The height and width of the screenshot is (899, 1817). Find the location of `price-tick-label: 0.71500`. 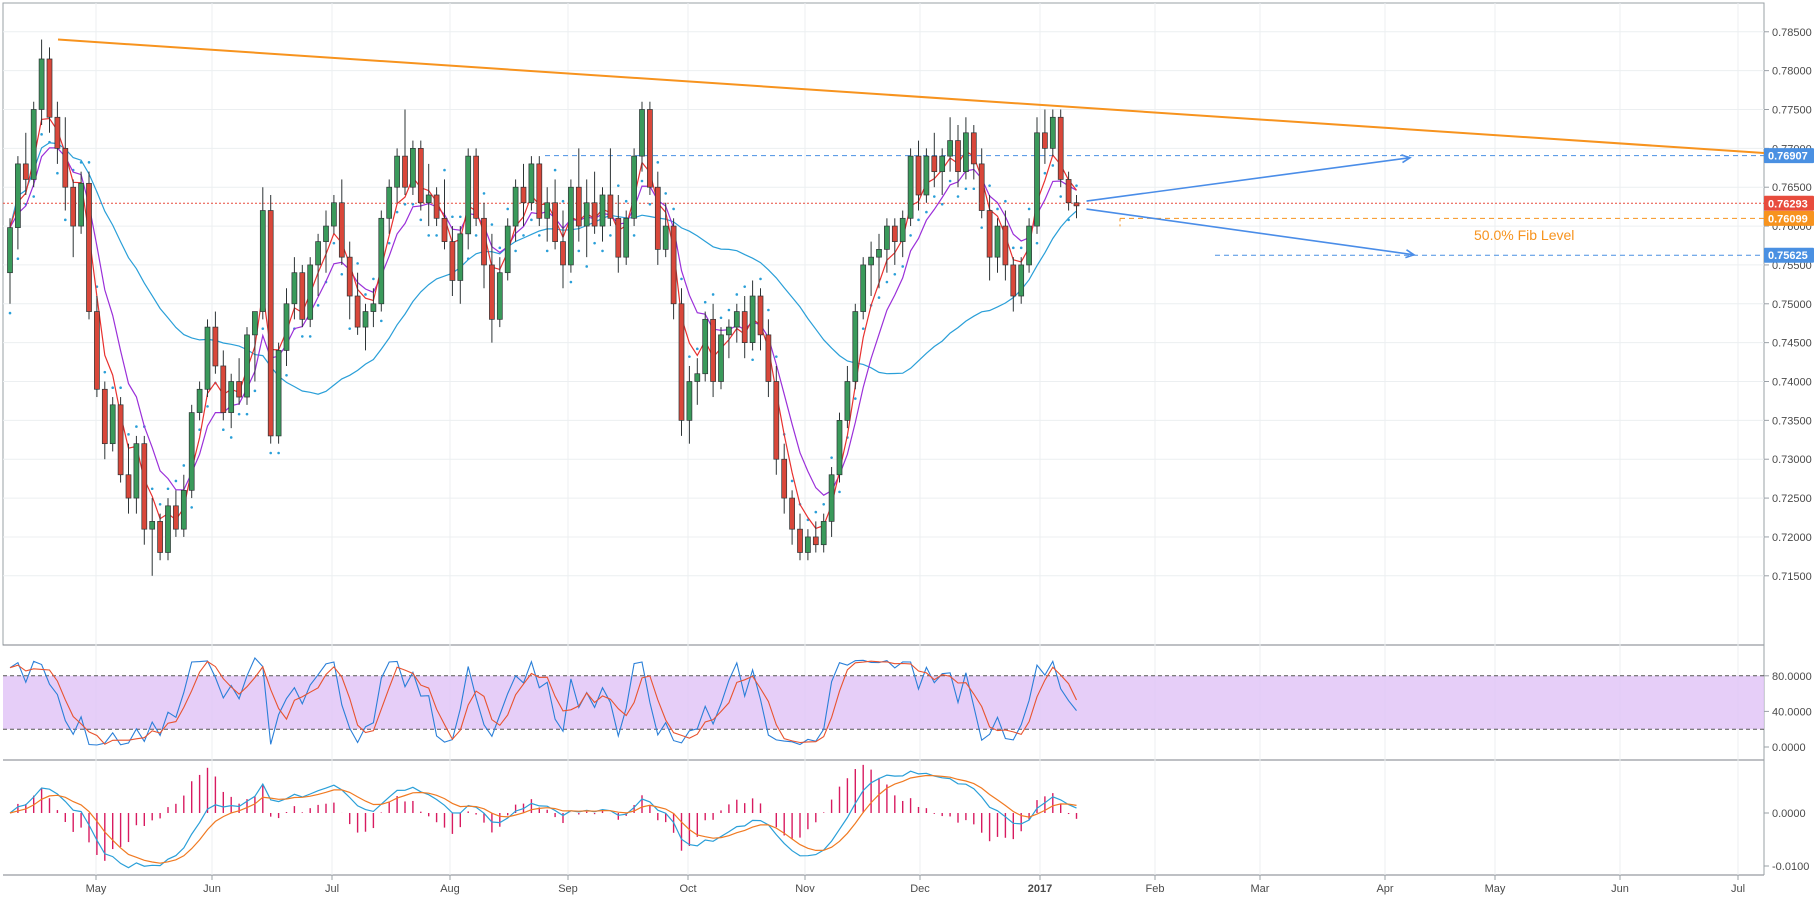

price-tick-label: 0.71500 is located at coordinates (1792, 577).